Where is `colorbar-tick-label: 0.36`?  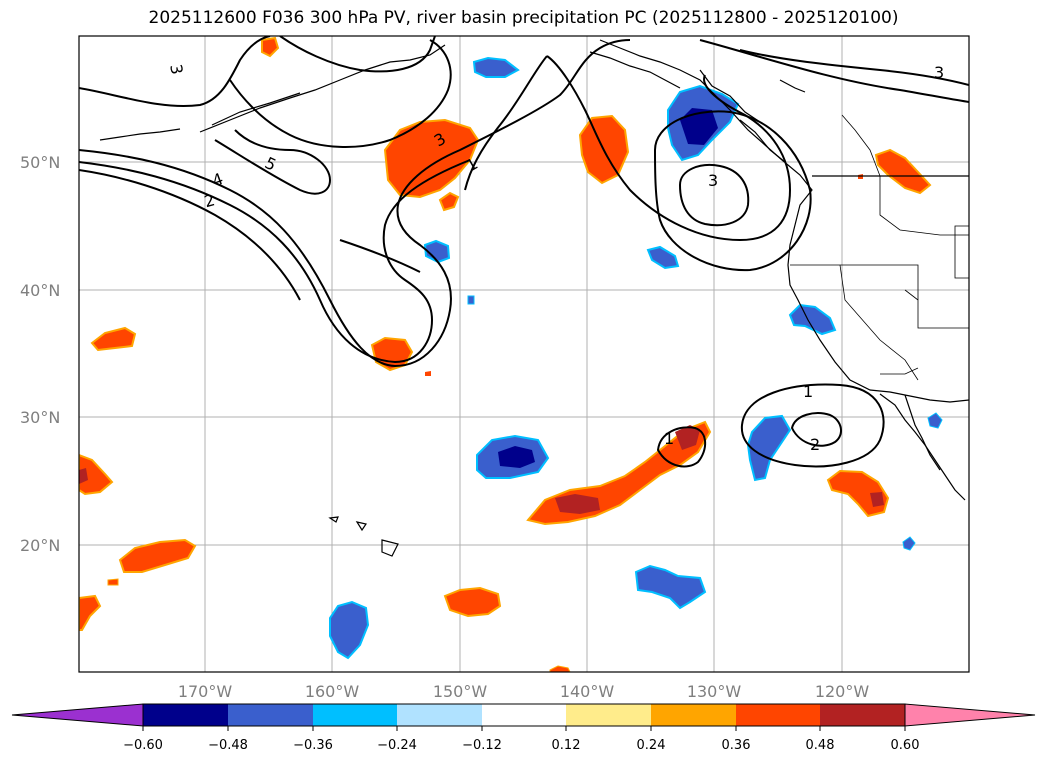
colorbar-tick-label: 0.36 is located at coordinates (736, 745).